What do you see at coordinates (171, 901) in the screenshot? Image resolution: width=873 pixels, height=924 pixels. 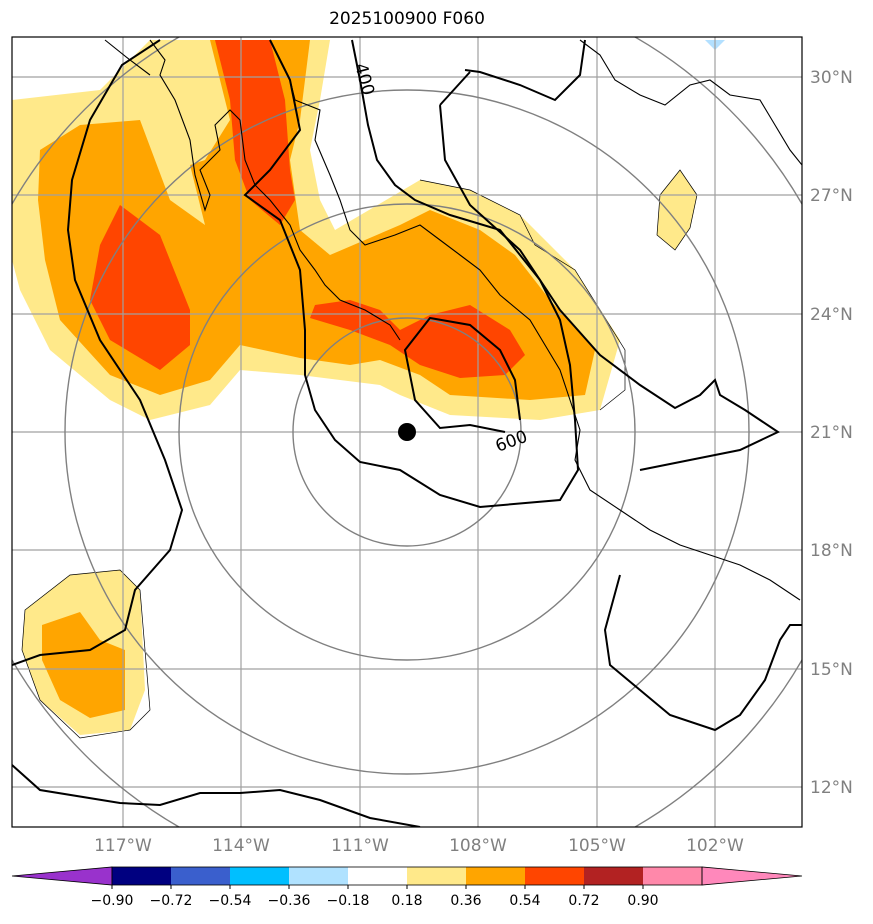 I see `colorbar-tick-label: −0.72` at bounding box center [171, 901].